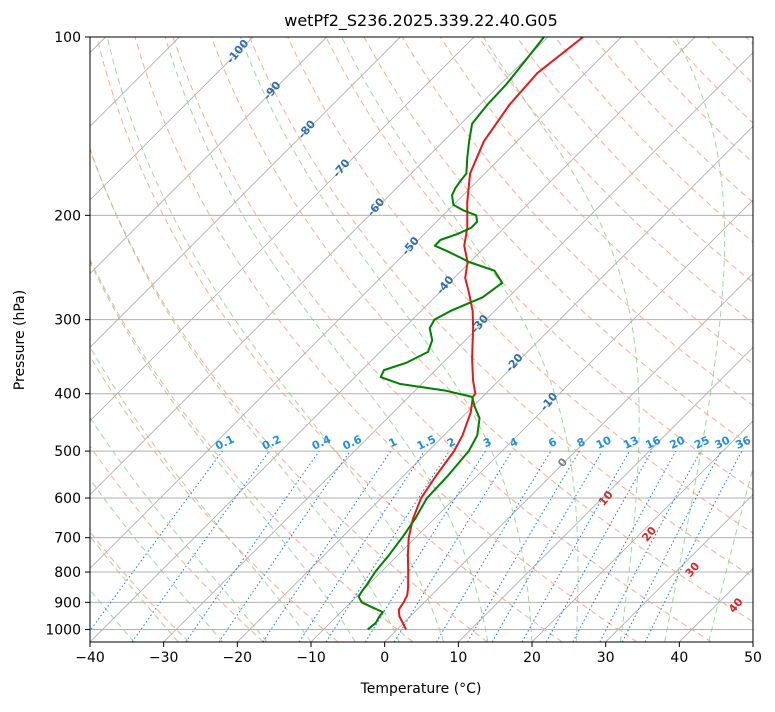 The image size is (775, 712). What do you see at coordinates (67, 603) in the screenshot?
I see `y-tick-label: 900` at bounding box center [67, 603].